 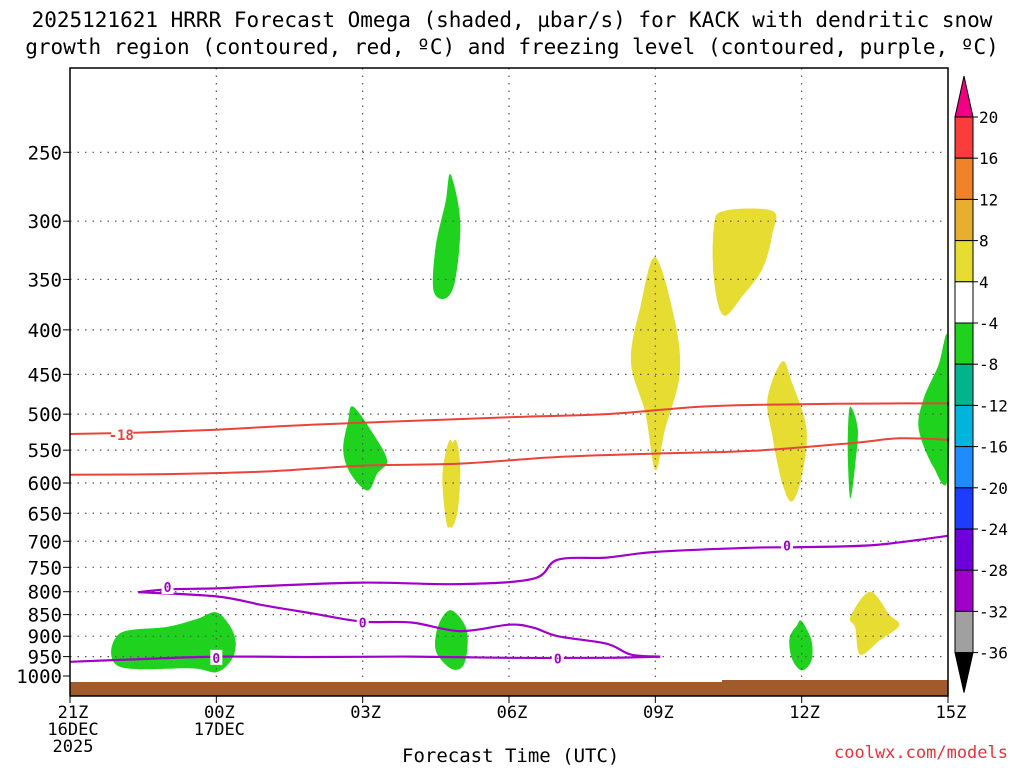 What do you see at coordinates (39, 677) in the screenshot?
I see `y-tick-label-1000: 1000` at bounding box center [39, 677].